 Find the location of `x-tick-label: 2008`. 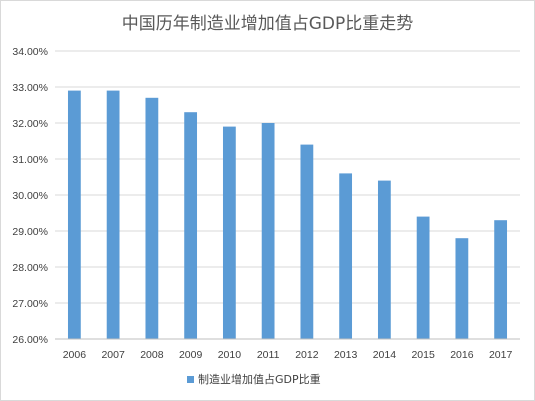

x-tick-label: 2008 is located at coordinates (152, 355).